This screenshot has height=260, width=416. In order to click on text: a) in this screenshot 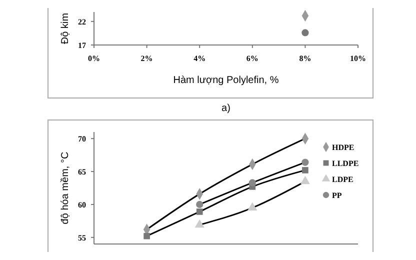, I will do `click(226, 108)`.